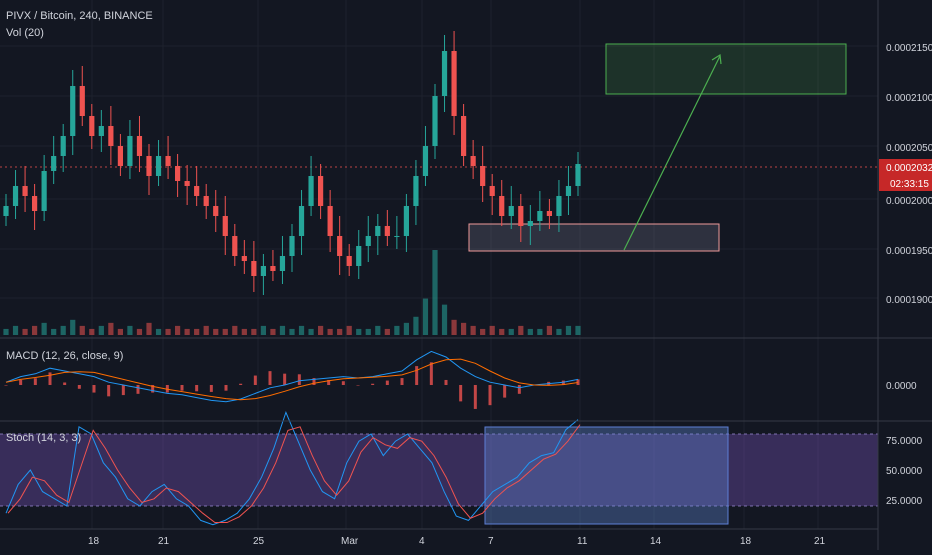  Describe the element at coordinates (457, 541) in the screenshot. I see `time-axis: 18 21 25 Mar 4 7 11 14 18 21` at that location.